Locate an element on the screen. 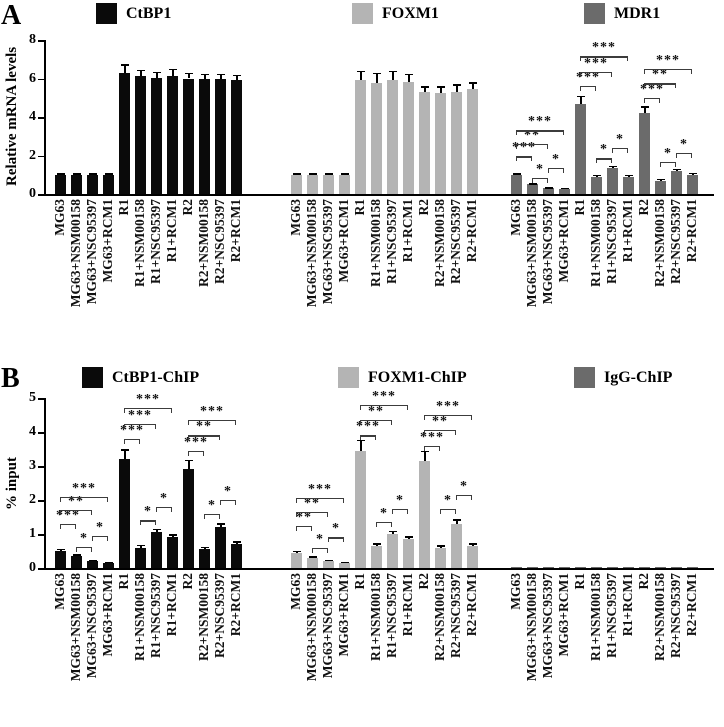 This screenshot has width=724, height=727. bar-mdr1-r1-nsm00158 is located at coordinates (596, 185).